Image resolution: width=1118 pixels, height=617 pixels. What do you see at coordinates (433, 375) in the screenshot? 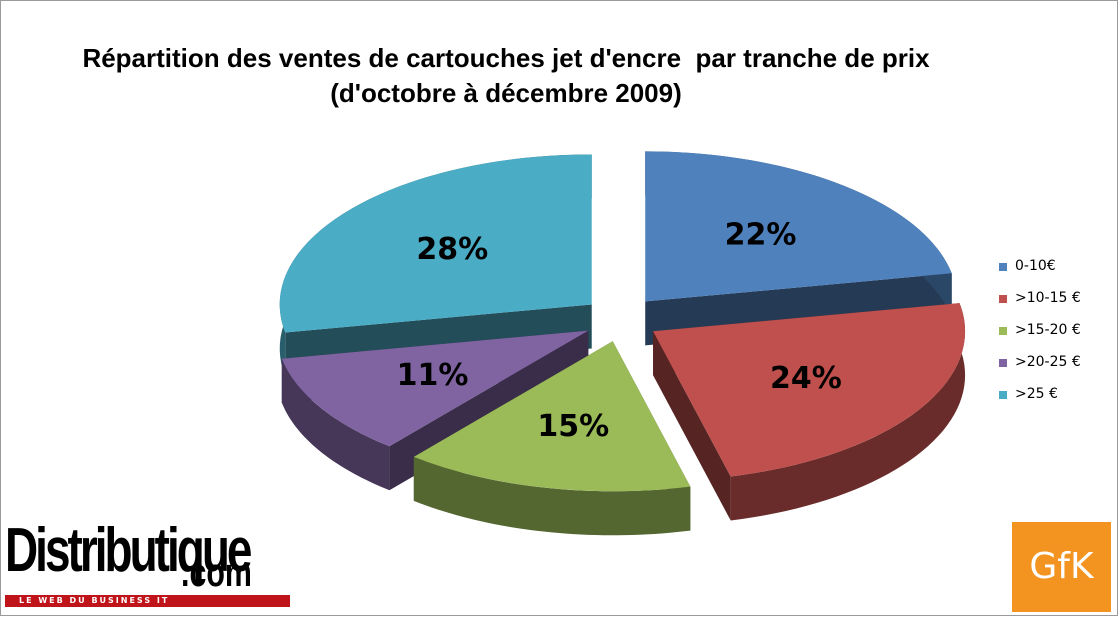
I see `pie-data-label: 11%` at bounding box center [433, 375].